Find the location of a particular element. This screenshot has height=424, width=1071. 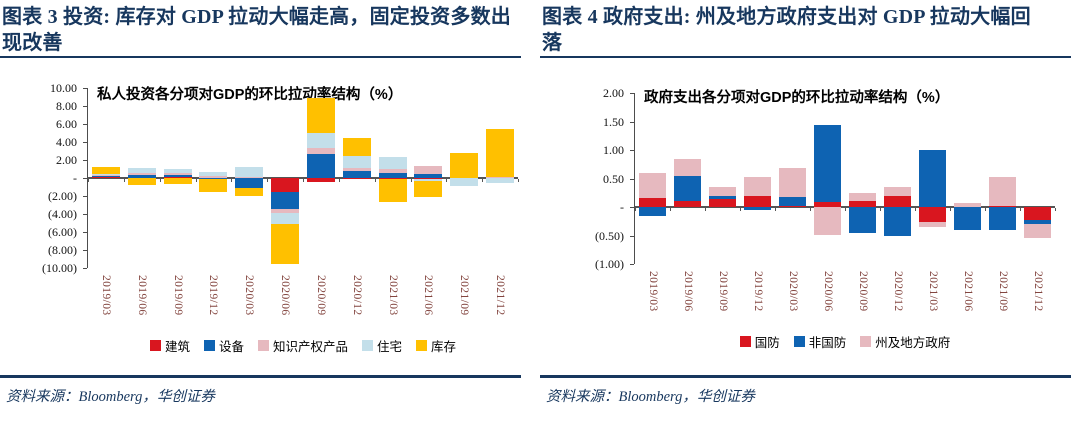

figure-3-header-rule: 图表 3 投资: 库存对 GDP 拉动大幅走高，固定投资多数出现改善 is located at coordinates (260, 29).